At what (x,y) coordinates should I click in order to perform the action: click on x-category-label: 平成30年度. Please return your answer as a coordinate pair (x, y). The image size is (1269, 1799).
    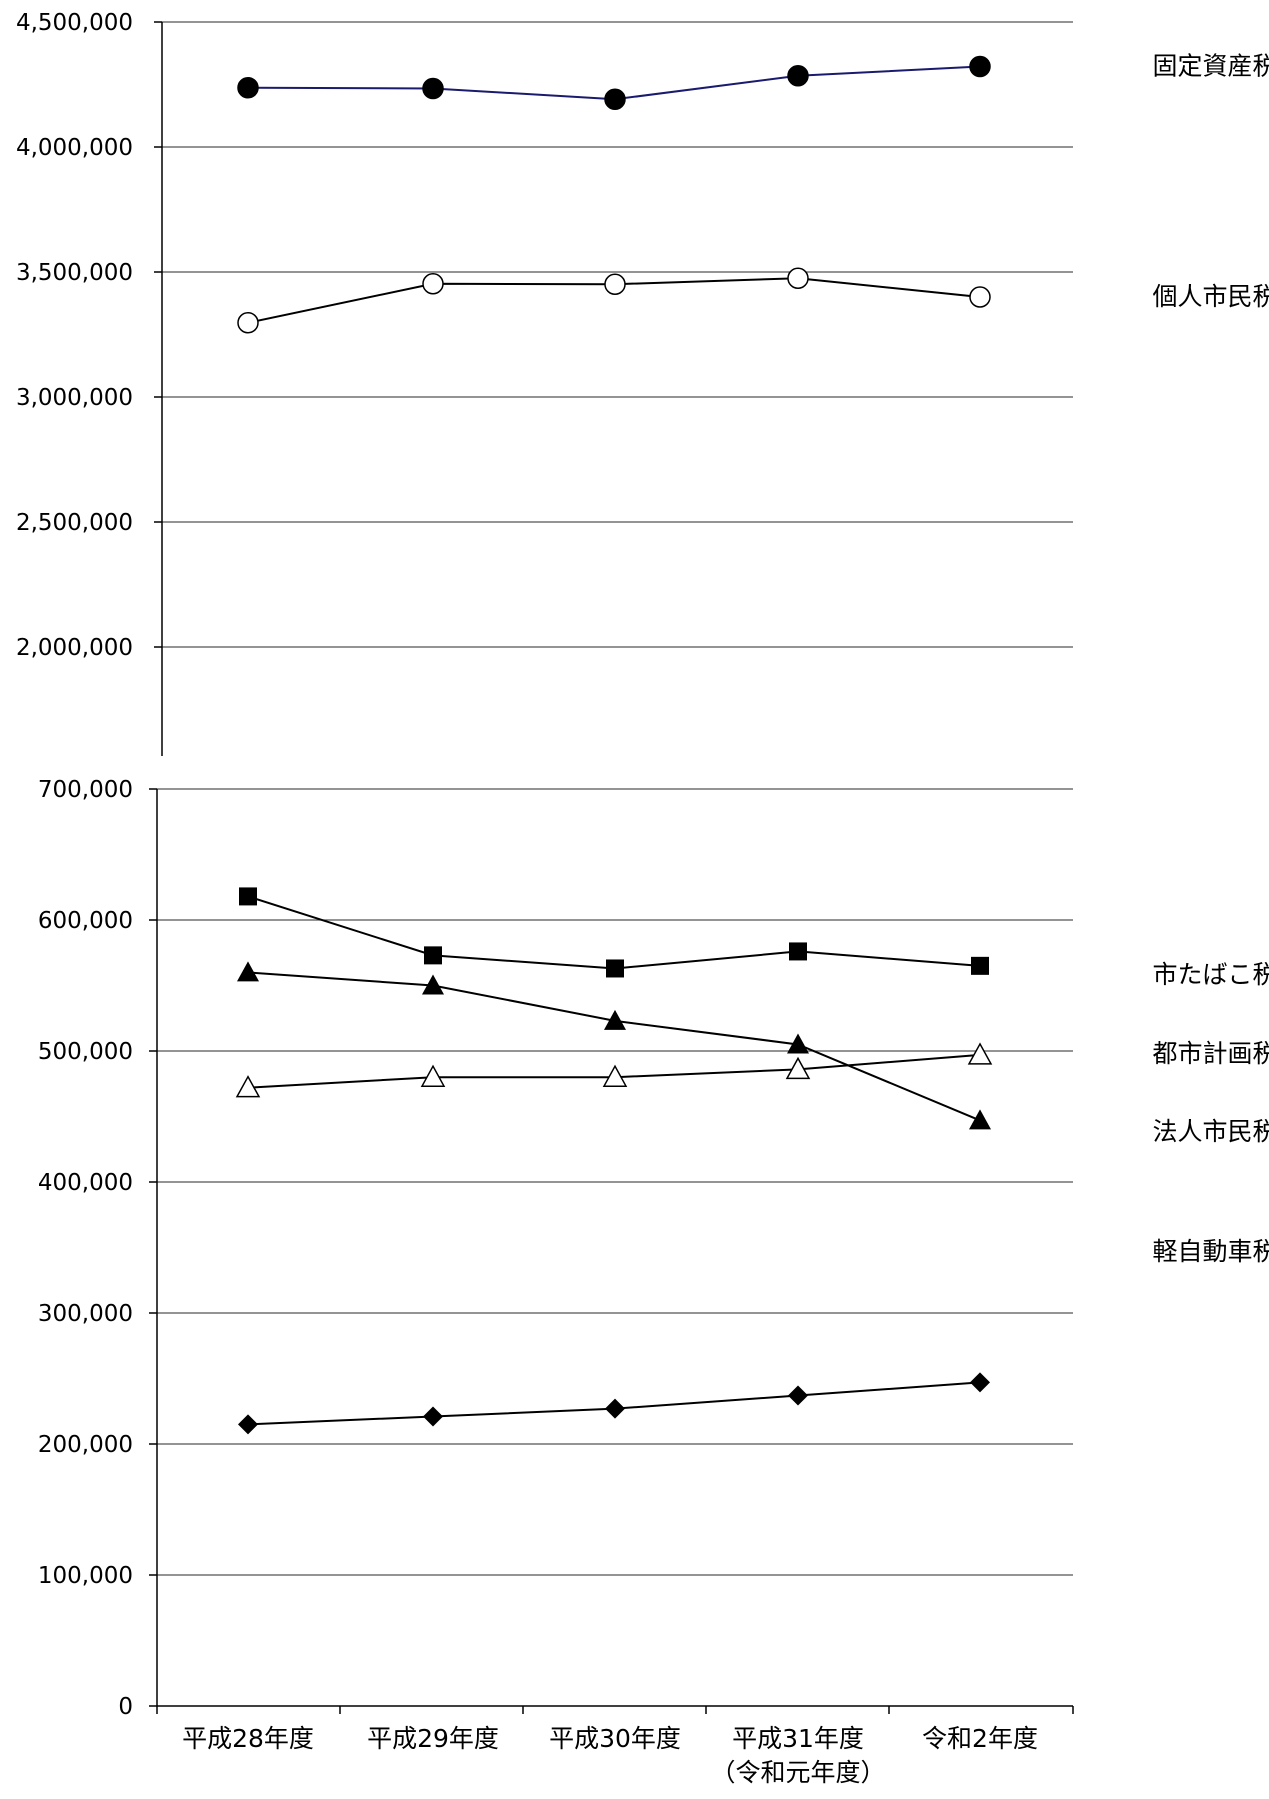
    Looking at the image, I should click on (615, 1738).